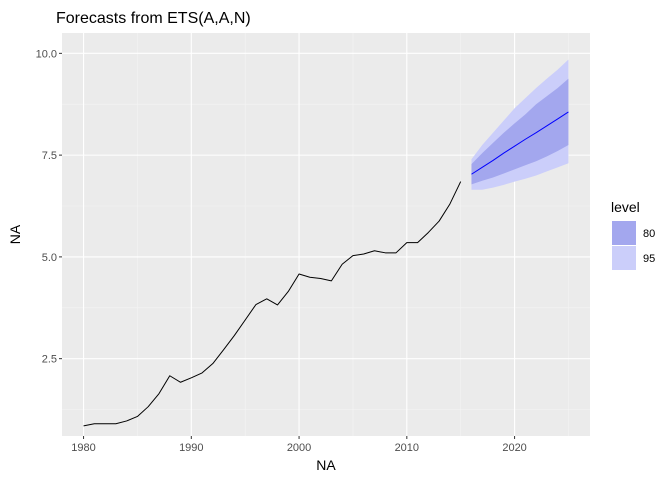 The image size is (672, 480). I want to click on legend: level 80 95, so click(633, 234).